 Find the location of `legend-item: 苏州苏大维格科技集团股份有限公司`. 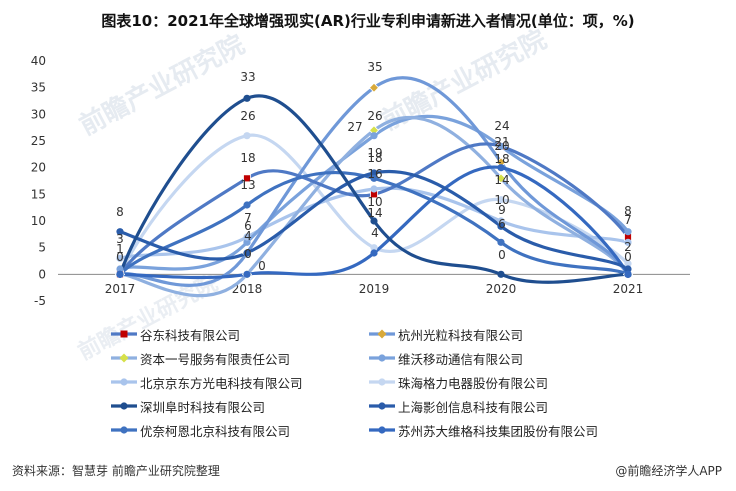

legend-item: 苏州苏大维格科技集团股份有限公司 is located at coordinates (483, 430).